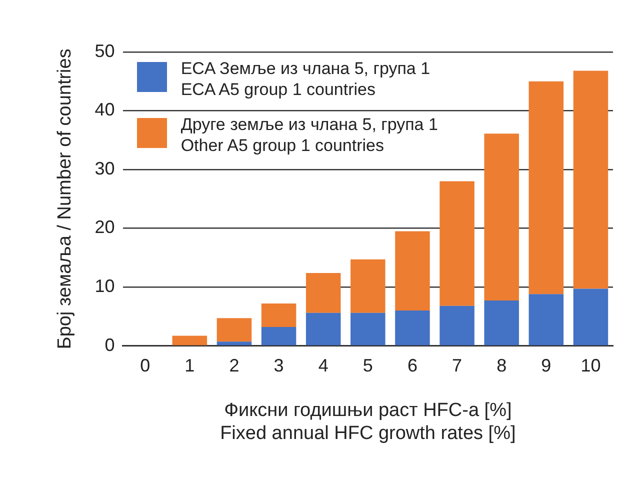 The width and height of the screenshot is (627, 479). What do you see at coordinates (457, 366) in the screenshot?
I see `x-tick-label: 7` at bounding box center [457, 366].